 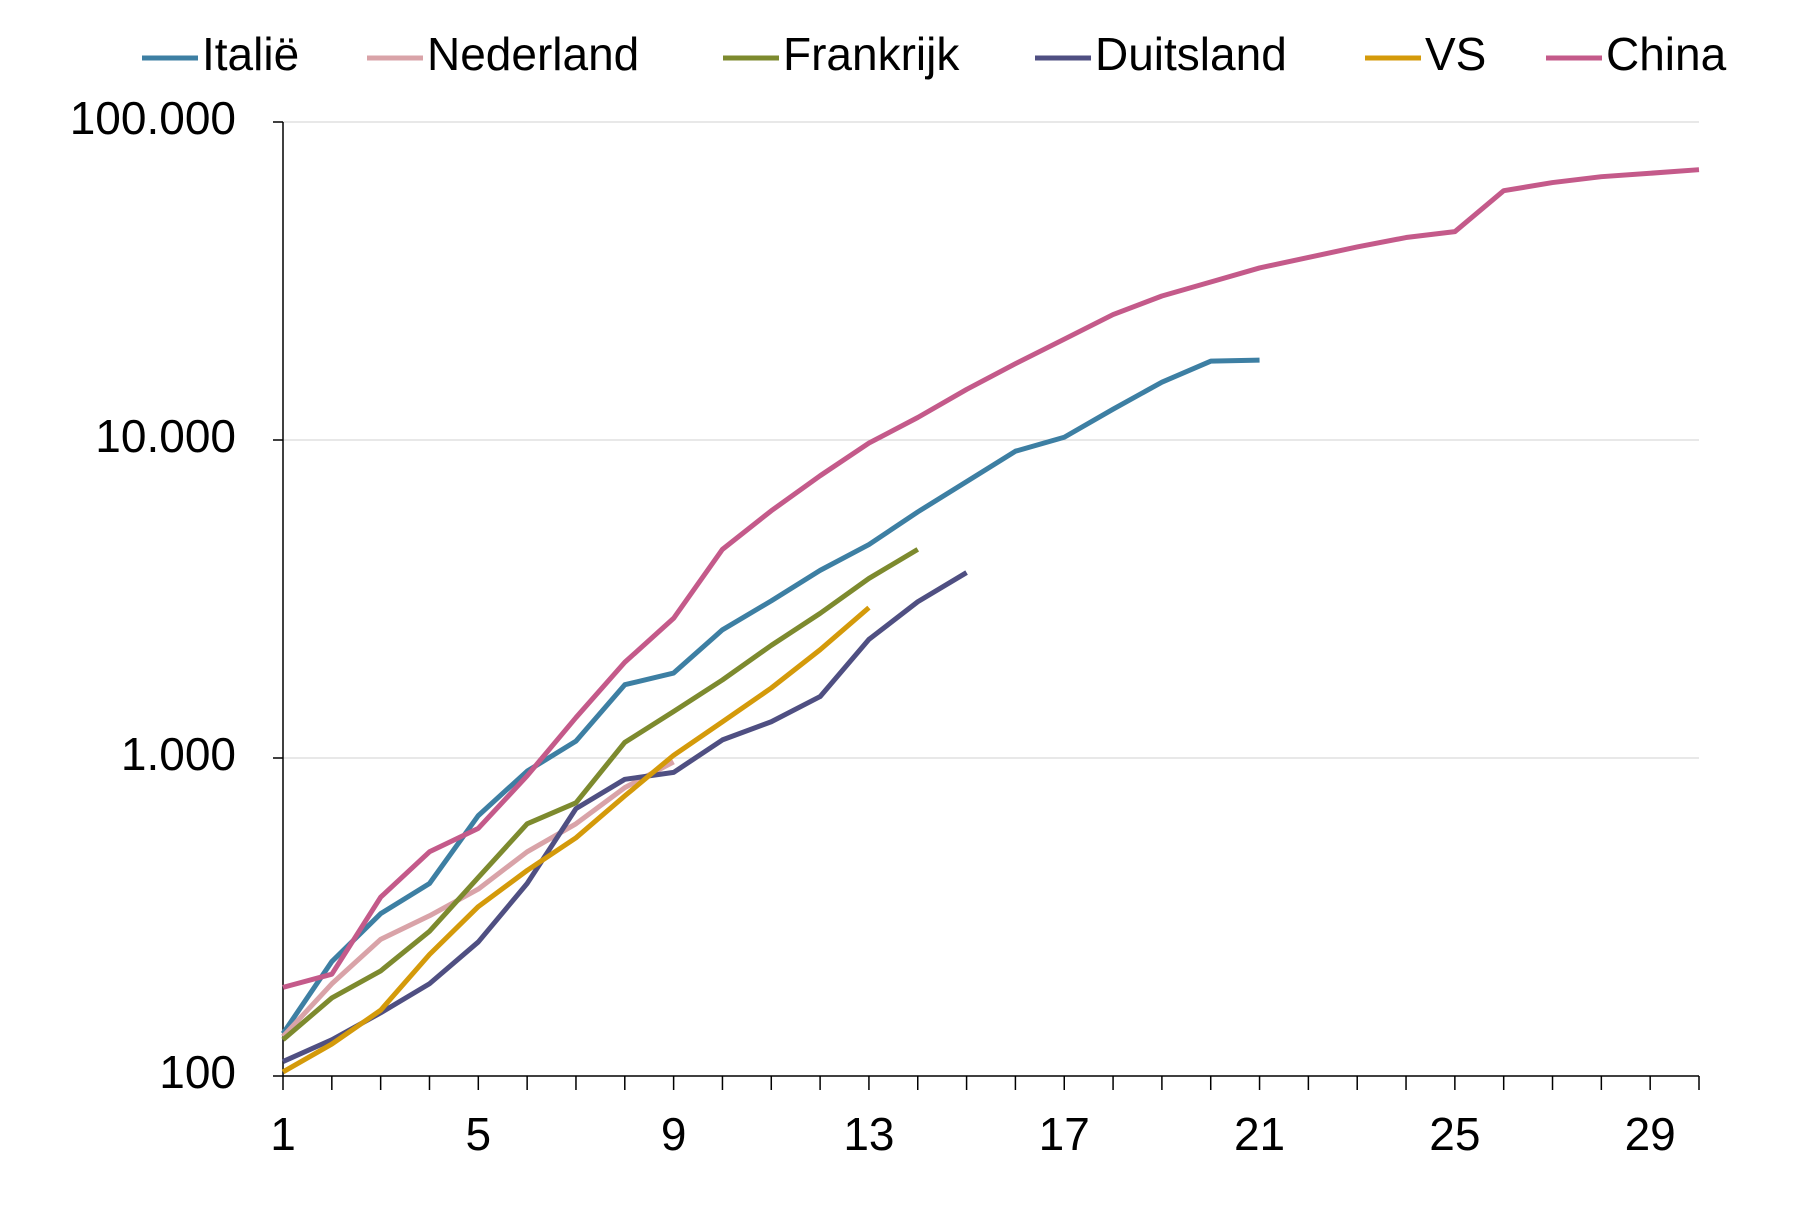 I want to click on y-tick-label: 100.000, so click(x=153, y=118).